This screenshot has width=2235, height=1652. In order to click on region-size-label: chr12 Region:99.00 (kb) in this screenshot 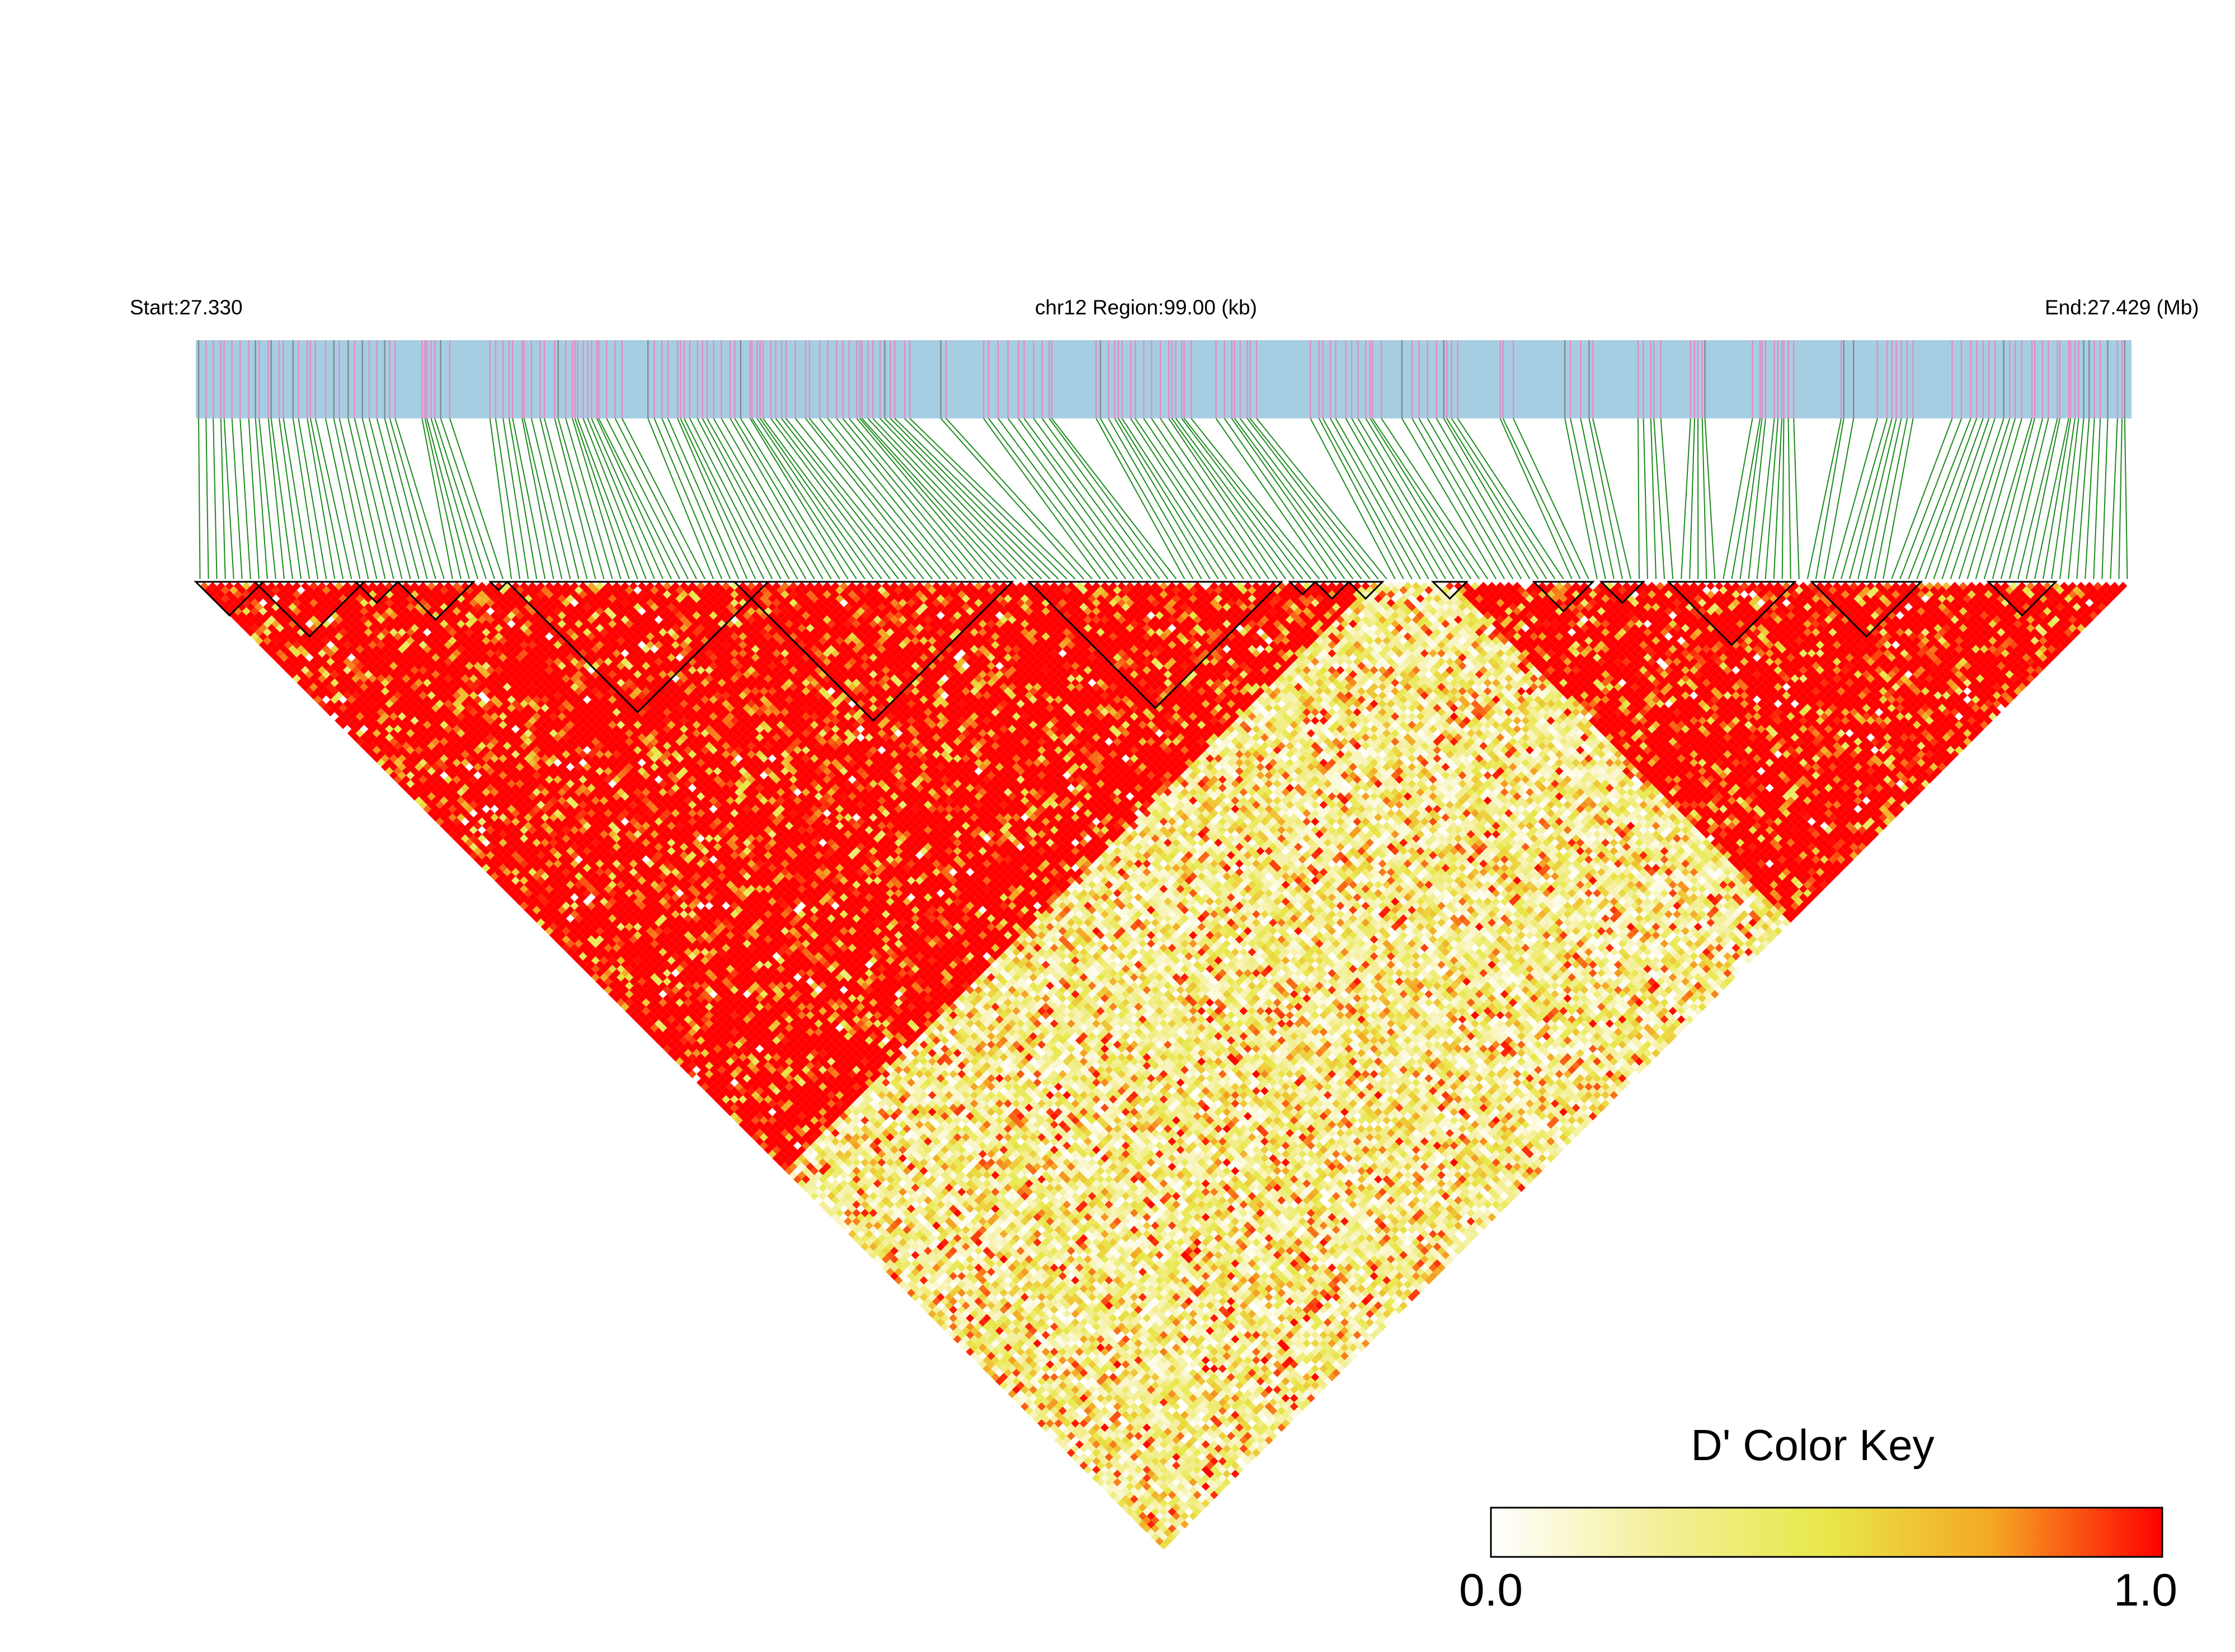, I will do `click(1146, 308)`.